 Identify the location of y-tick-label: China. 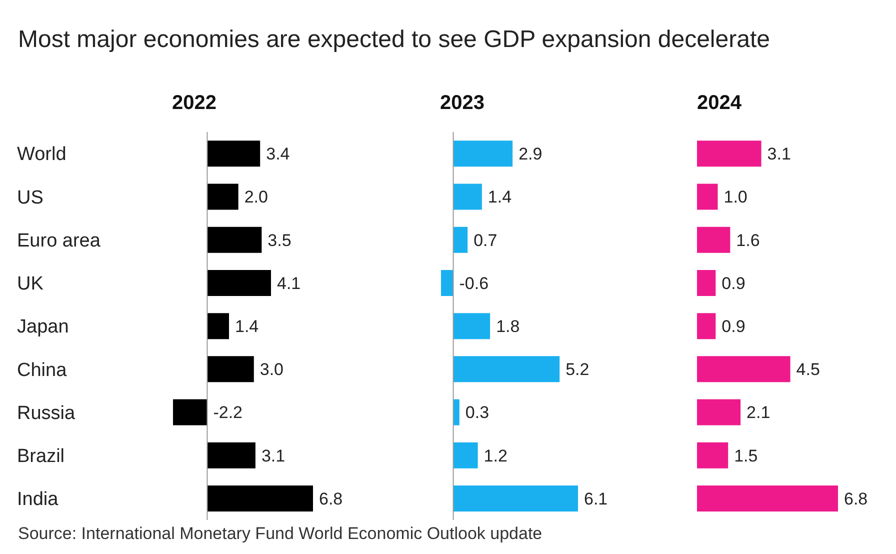
(42, 370).